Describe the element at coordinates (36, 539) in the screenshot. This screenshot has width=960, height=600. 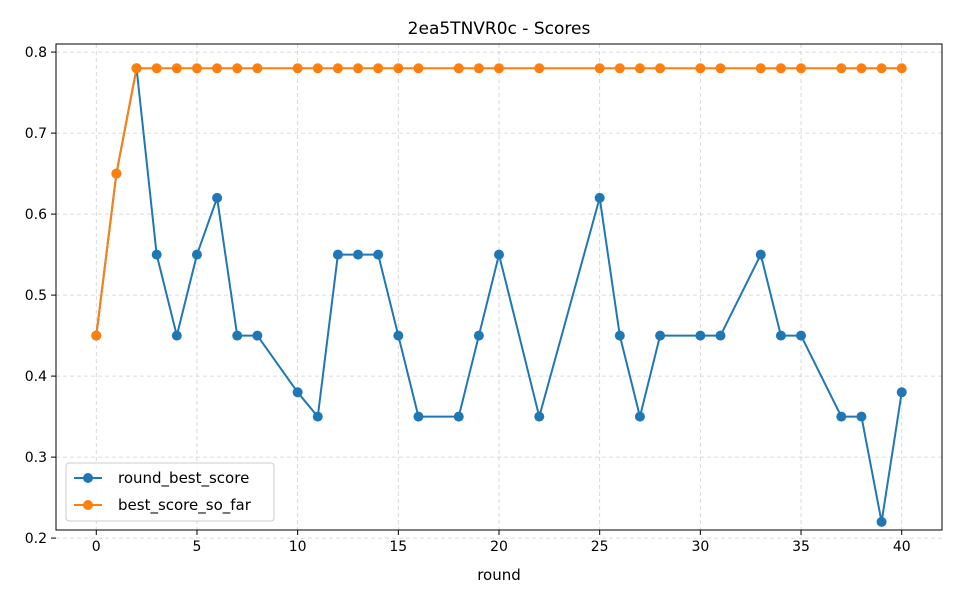
I see `y-tick-label: 0.2` at that location.